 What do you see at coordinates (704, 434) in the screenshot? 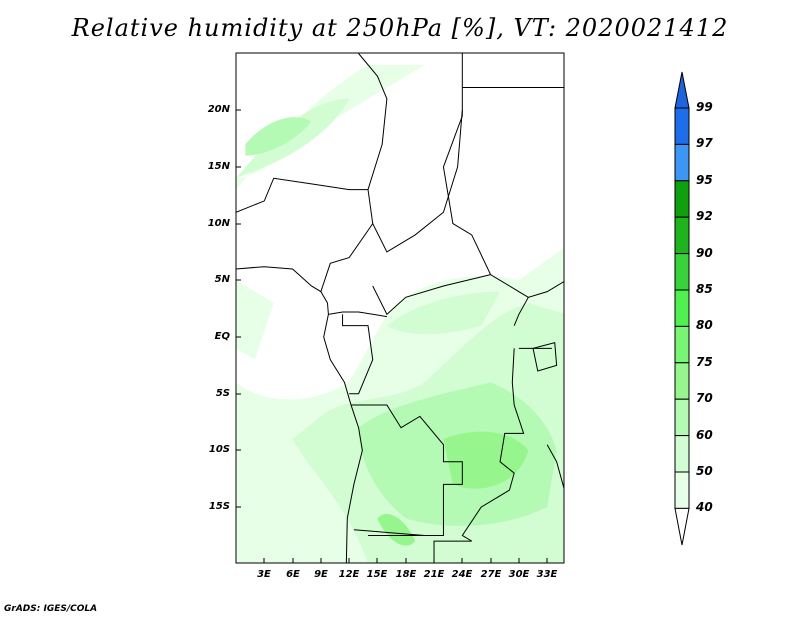
I see `colorbar-label: 60` at bounding box center [704, 434].